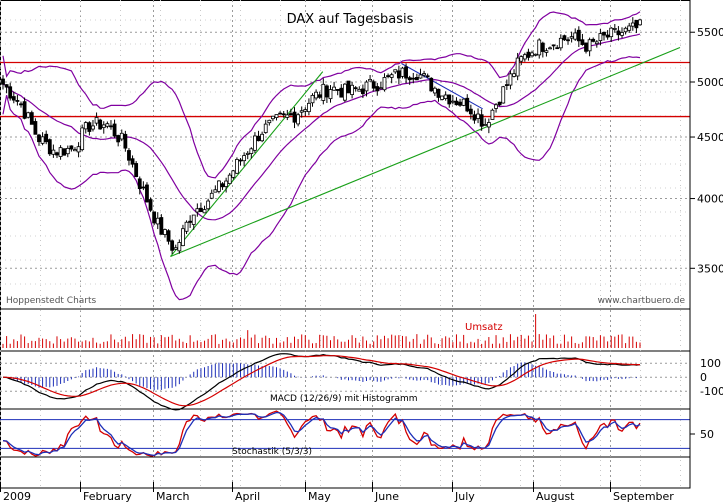  What do you see at coordinates (642, 301) in the screenshot?
I see `source-right: www.chartbuero.de` at bounding box center [642, 301].